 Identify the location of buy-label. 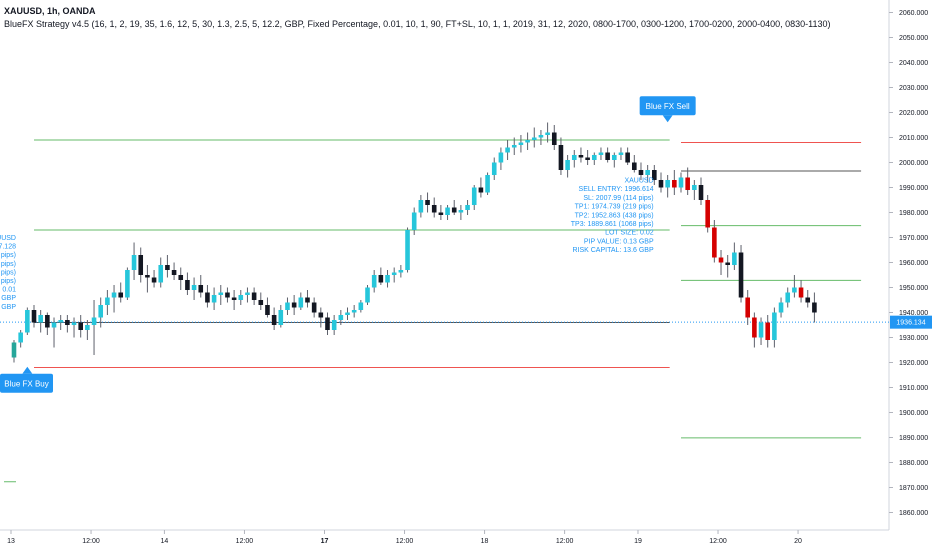
(26, 383).